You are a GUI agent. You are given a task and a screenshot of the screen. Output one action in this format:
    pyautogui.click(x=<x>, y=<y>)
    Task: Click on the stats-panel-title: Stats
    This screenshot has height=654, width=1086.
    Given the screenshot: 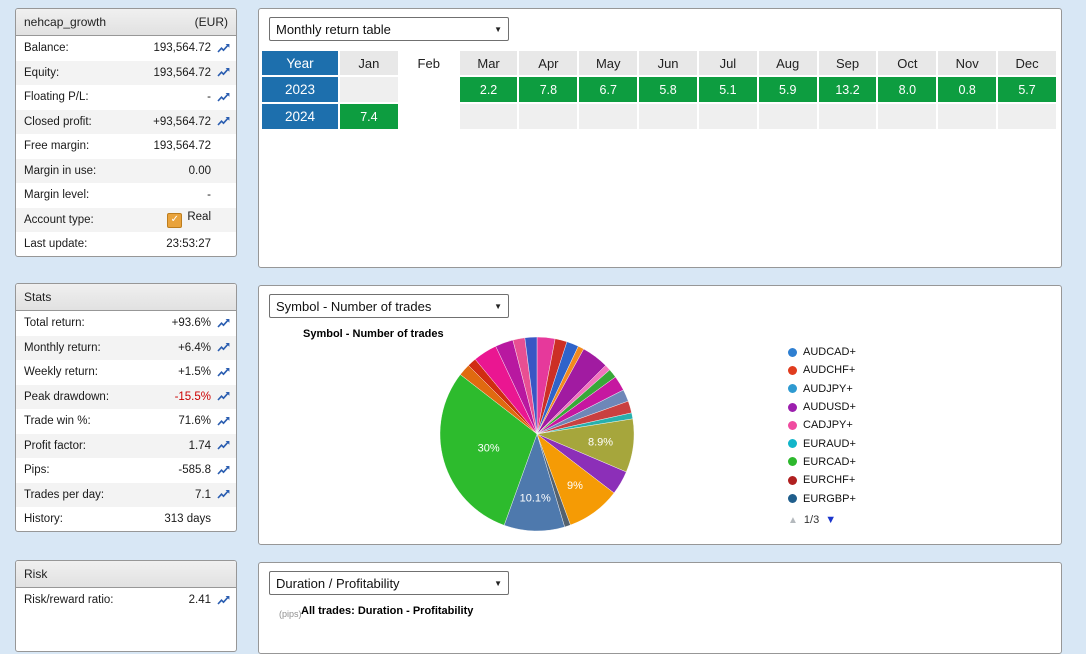 What is the action you would take?
    pyautogui.click(x=38, y=297)
    